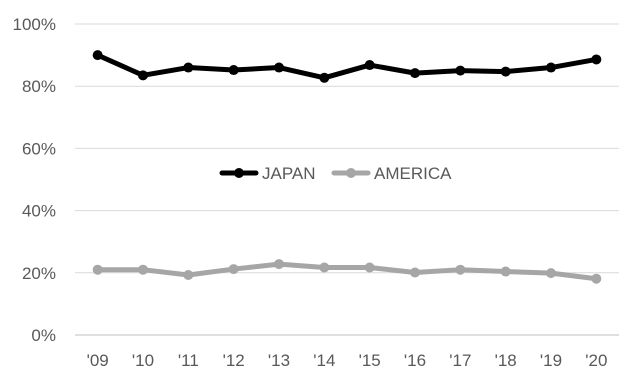  I want to click on legend-marker-japan, so click(239, 173).